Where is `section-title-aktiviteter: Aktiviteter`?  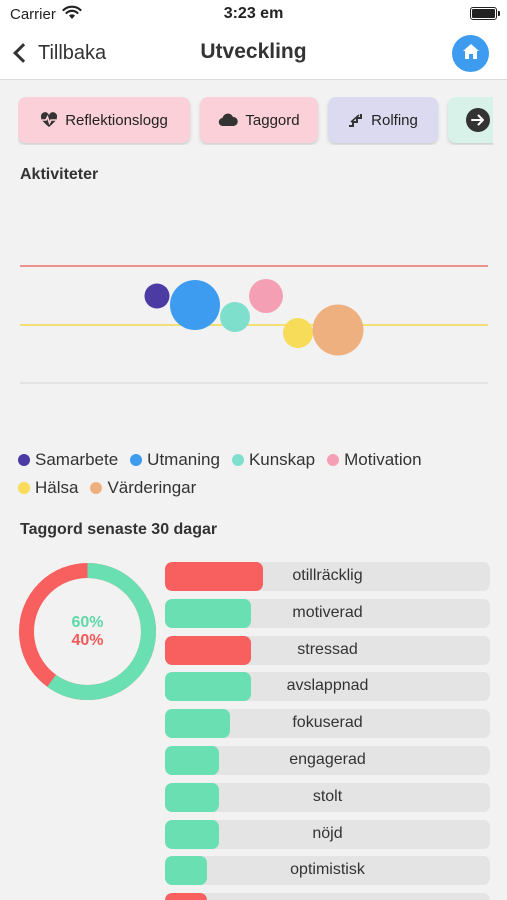 section-title-aktiviteter: Aktiviteter is located at coordinates (59, 174).